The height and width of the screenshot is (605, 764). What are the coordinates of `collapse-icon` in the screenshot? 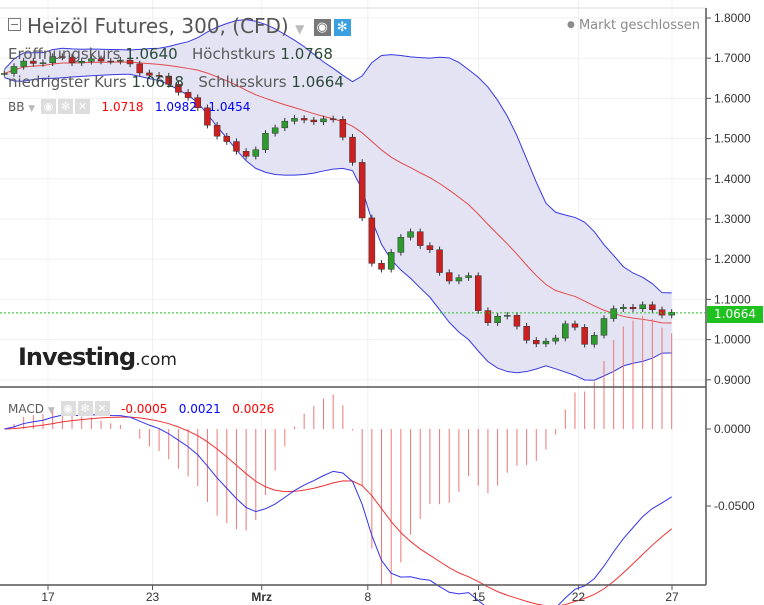 It's located at (14, 24).